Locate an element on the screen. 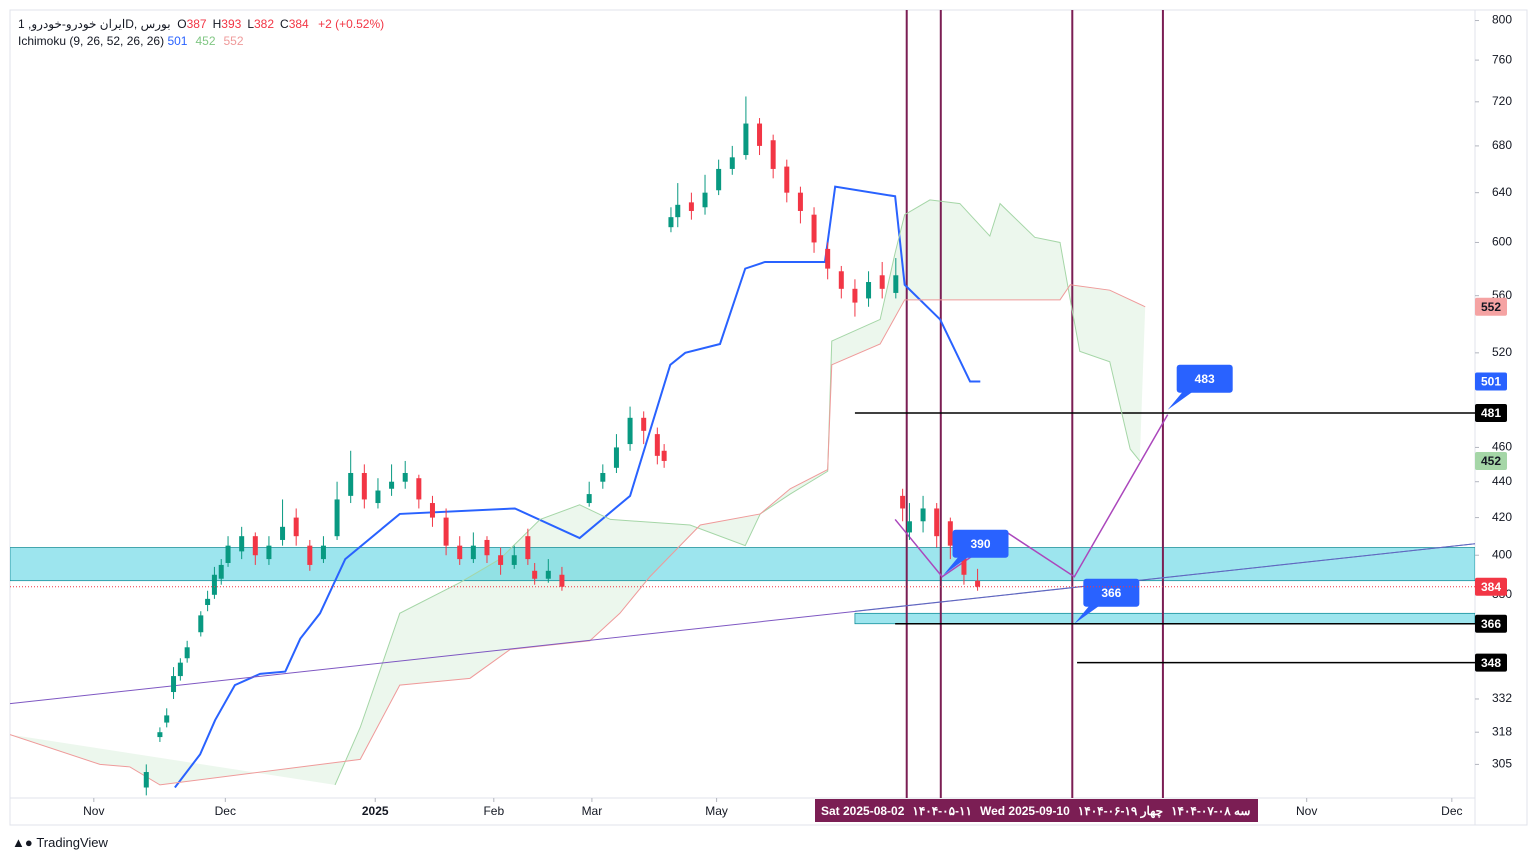 Image resolution: width=1537 pixels, height=861 pixels. change: +2 (+0.52%) is located at coordinates (351, 24).